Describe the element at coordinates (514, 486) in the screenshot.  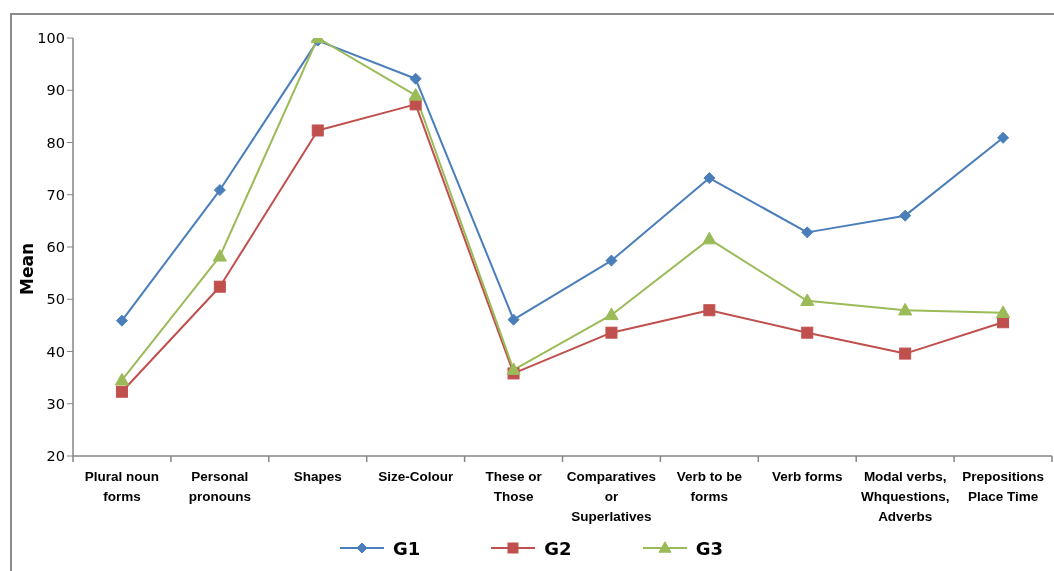
I see `x-tick-label: These or Those` at that location.